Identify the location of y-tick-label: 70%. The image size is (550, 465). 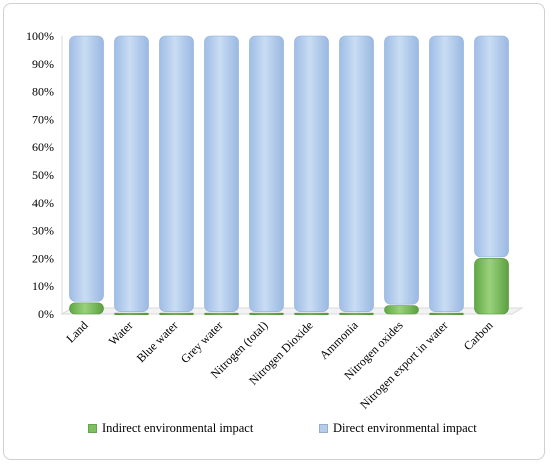
(43, 119).